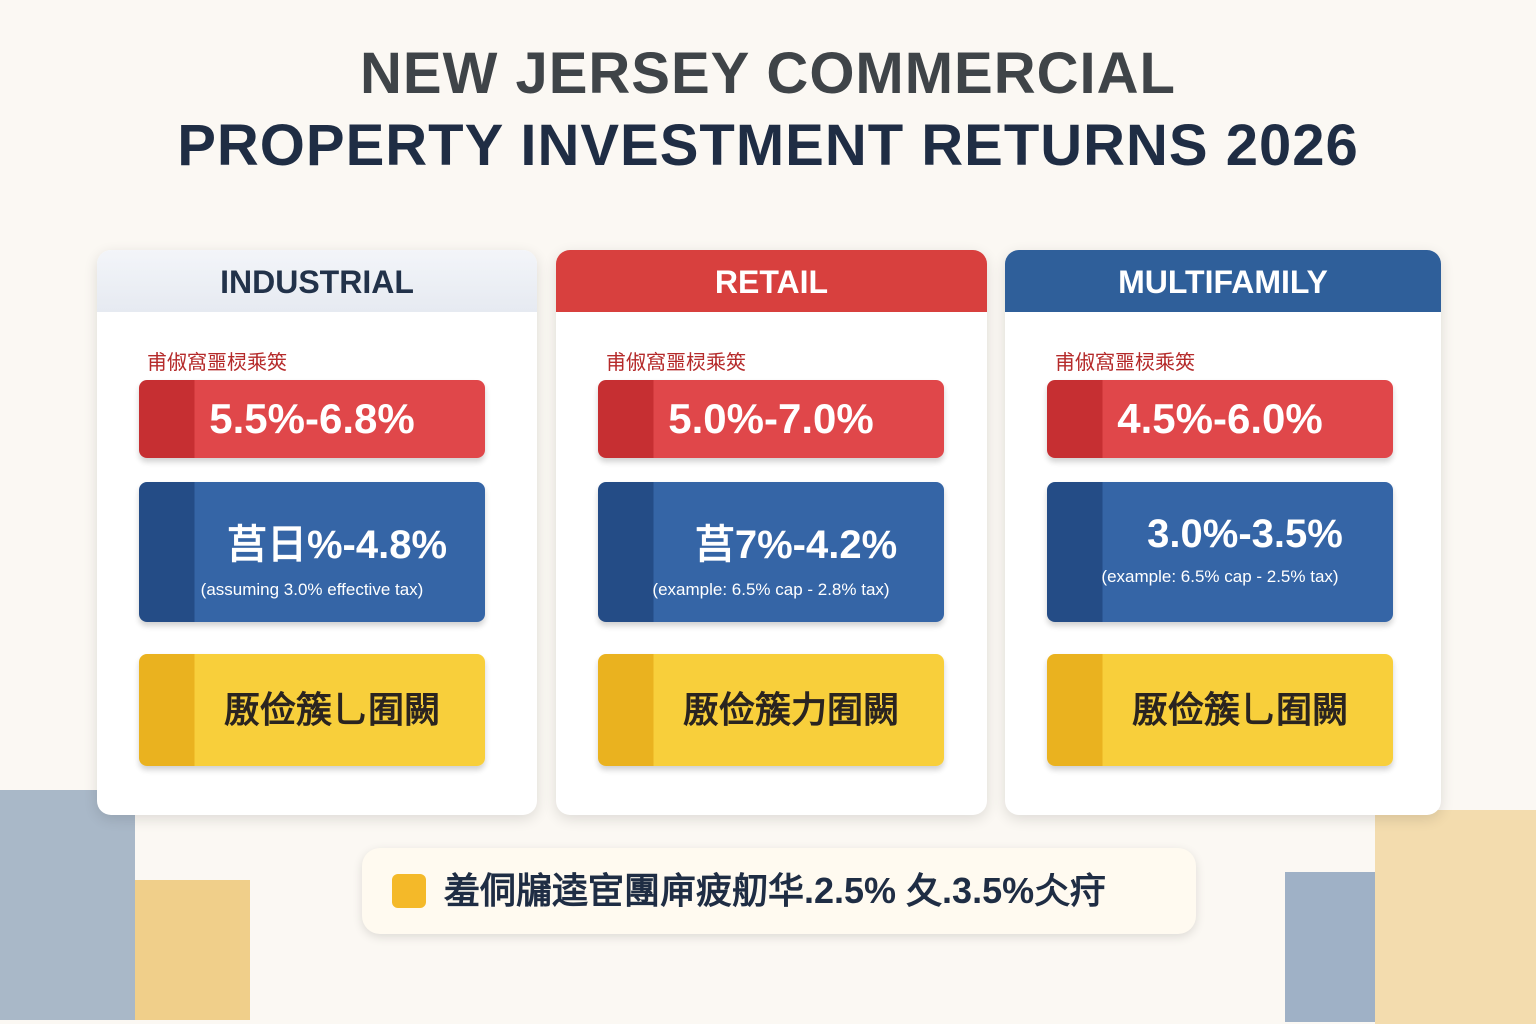  What do you see at coordinates (768, 73) in the screenshot?
I see `title-line: NEW JERSEY COMMERCIAL` at bounding box center [768, 73].